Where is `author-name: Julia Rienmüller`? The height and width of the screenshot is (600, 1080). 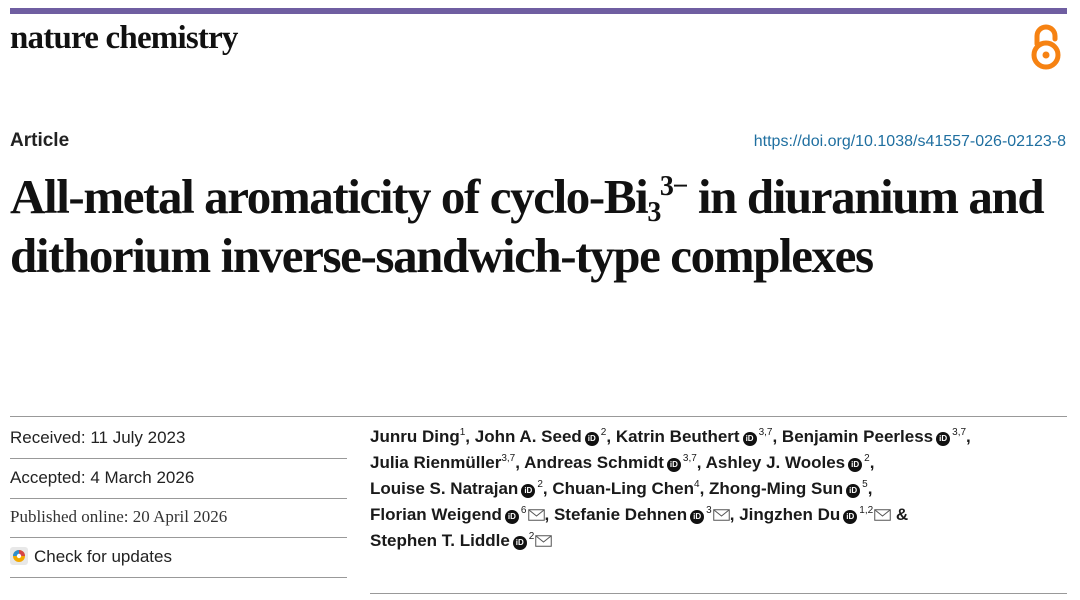 author-name: Julia Rienmüller is located at coordinates (436, 462).